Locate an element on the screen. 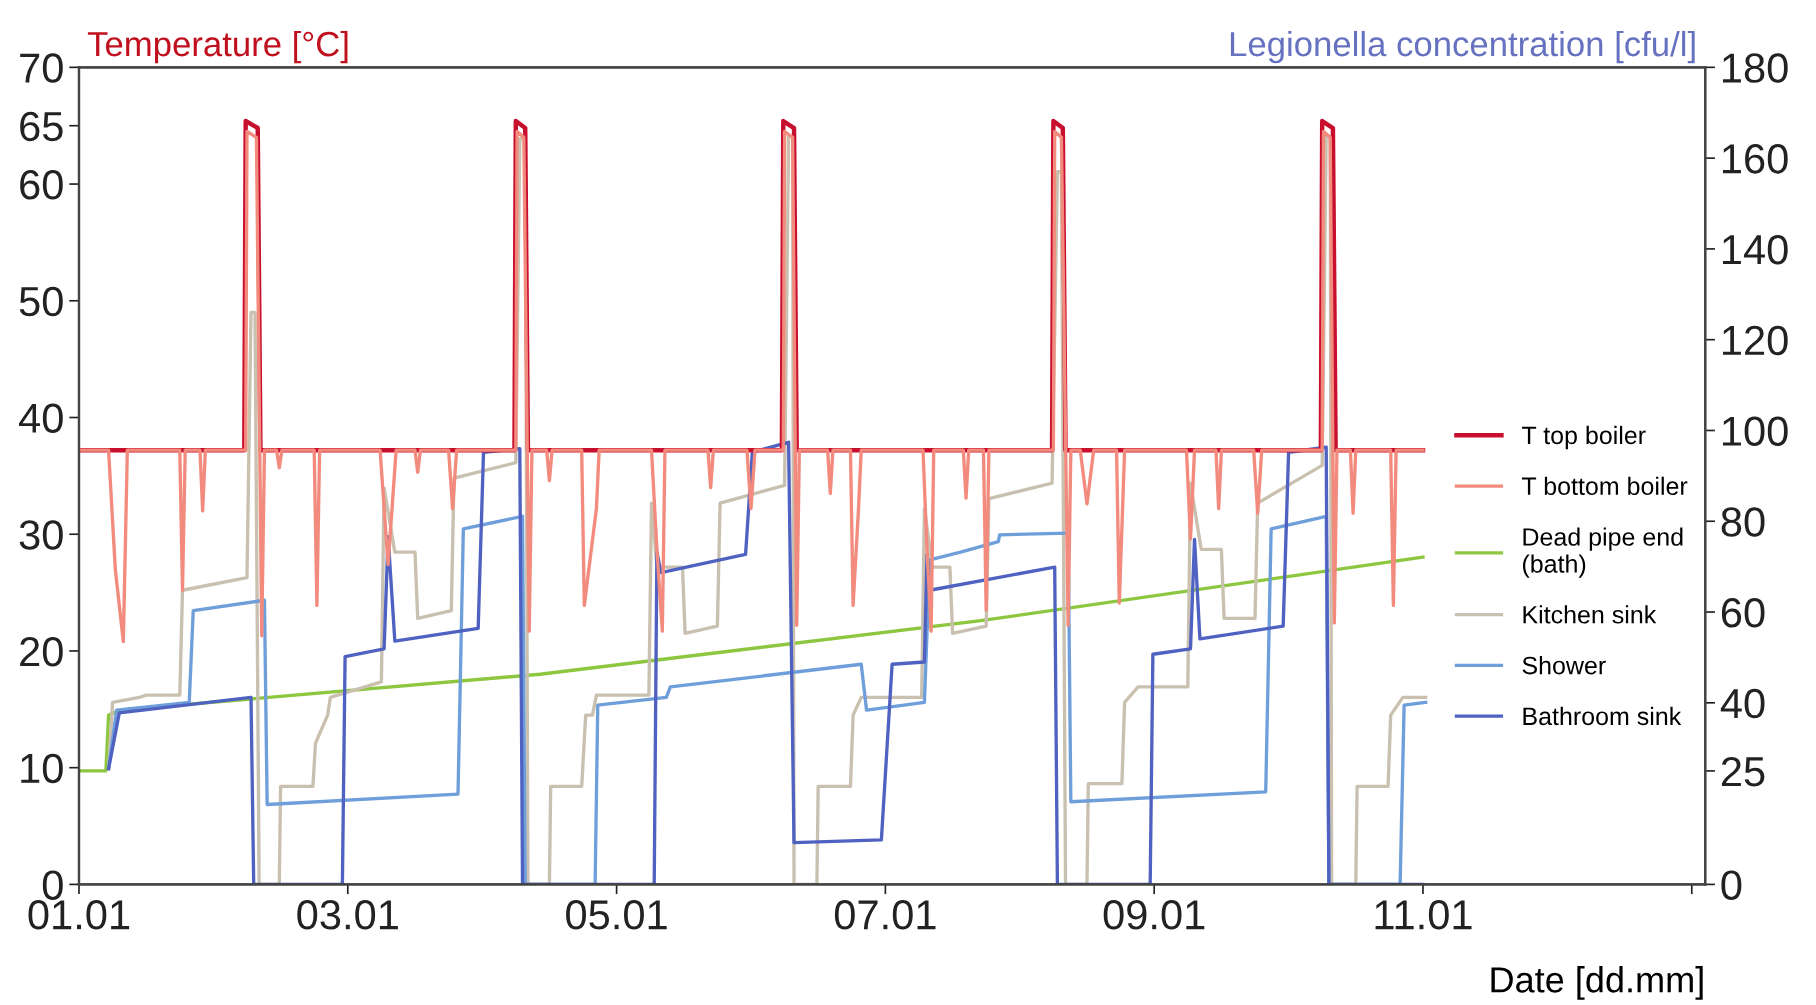 The height and width of the screenshot is (1005, 1816). x-axis-title: Date [dd.mm] is located at coordinates (1597, 983).